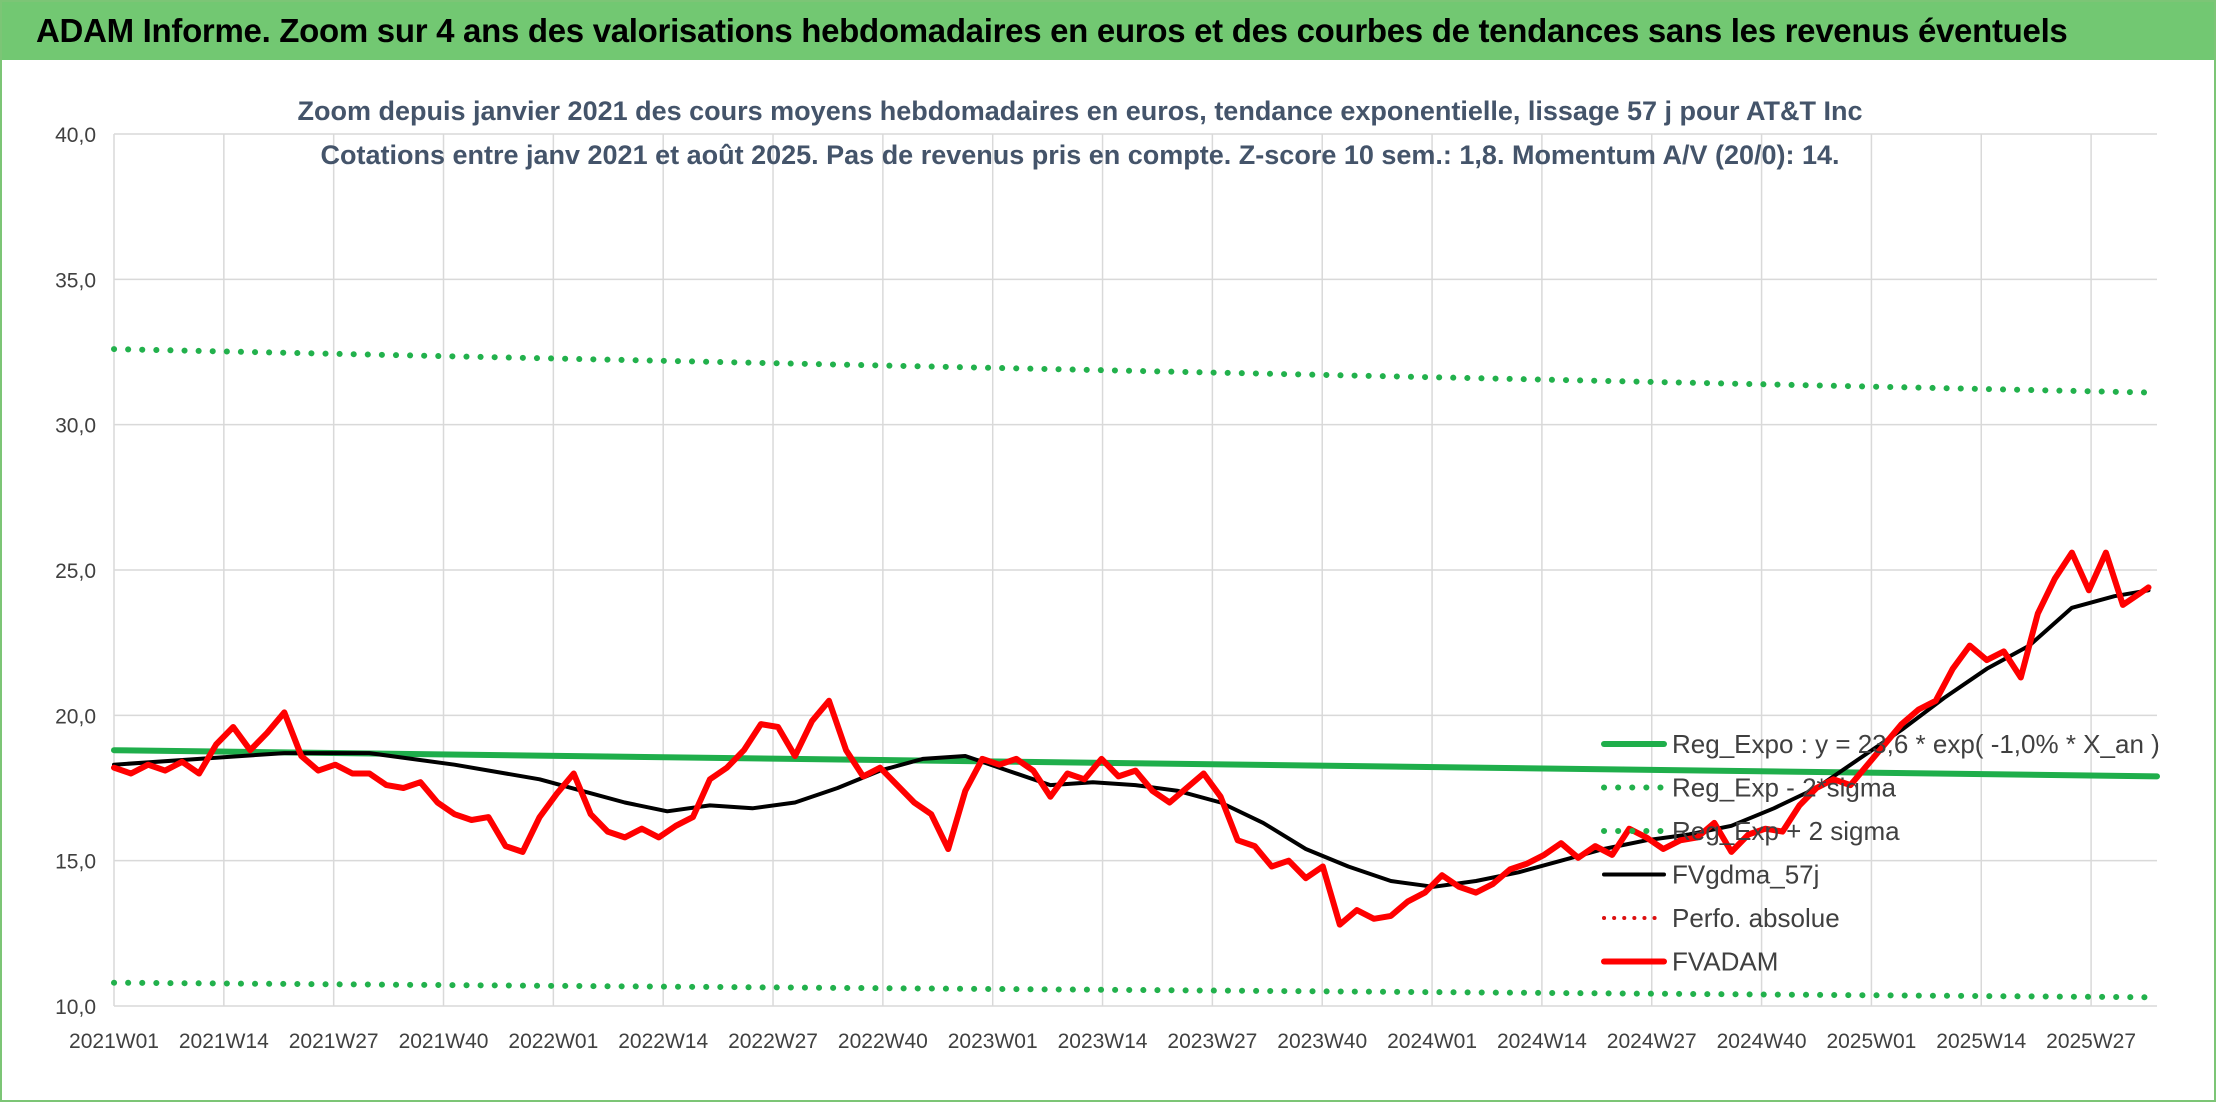 The image size is (2216, 1102). Describe the element at coordinates (1432, 1041) in the screenshot. I see `x-tick-label: 2024W01` at that location.